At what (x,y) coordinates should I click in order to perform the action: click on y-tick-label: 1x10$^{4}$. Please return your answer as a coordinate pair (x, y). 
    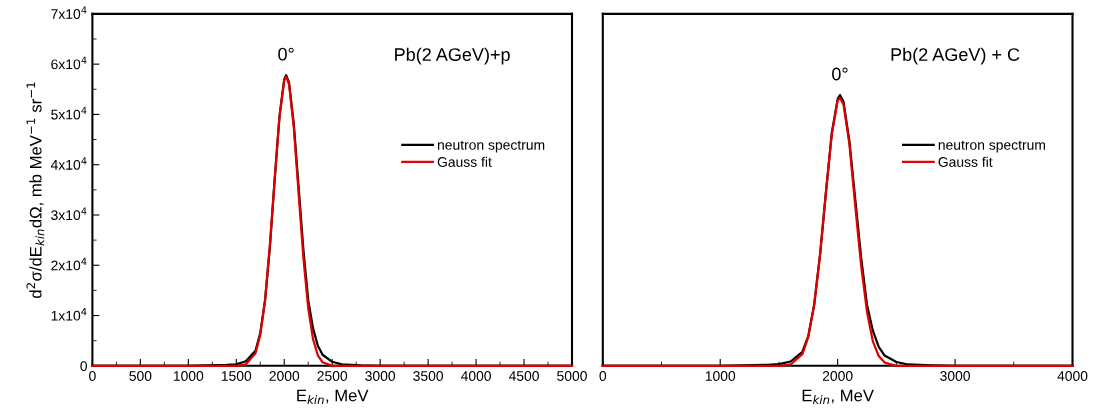
    Looking at the image, I should click on (69, 314).